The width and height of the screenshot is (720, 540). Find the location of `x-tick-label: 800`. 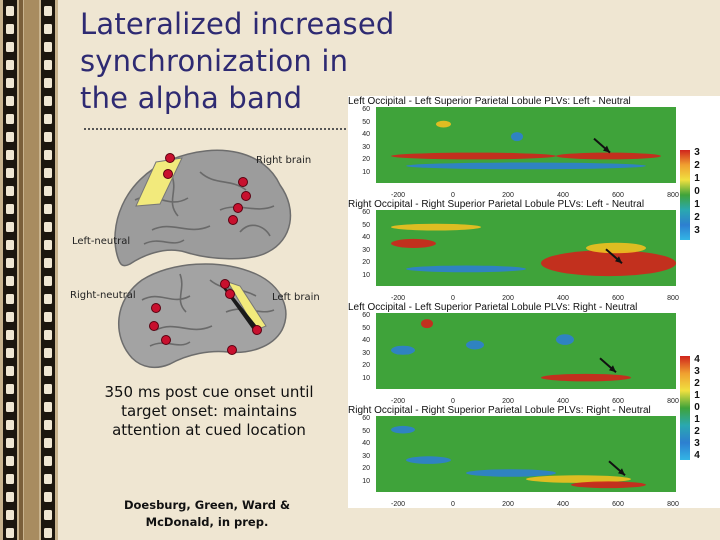

x-tick-label: 800 is located at coordinates (673, 195).